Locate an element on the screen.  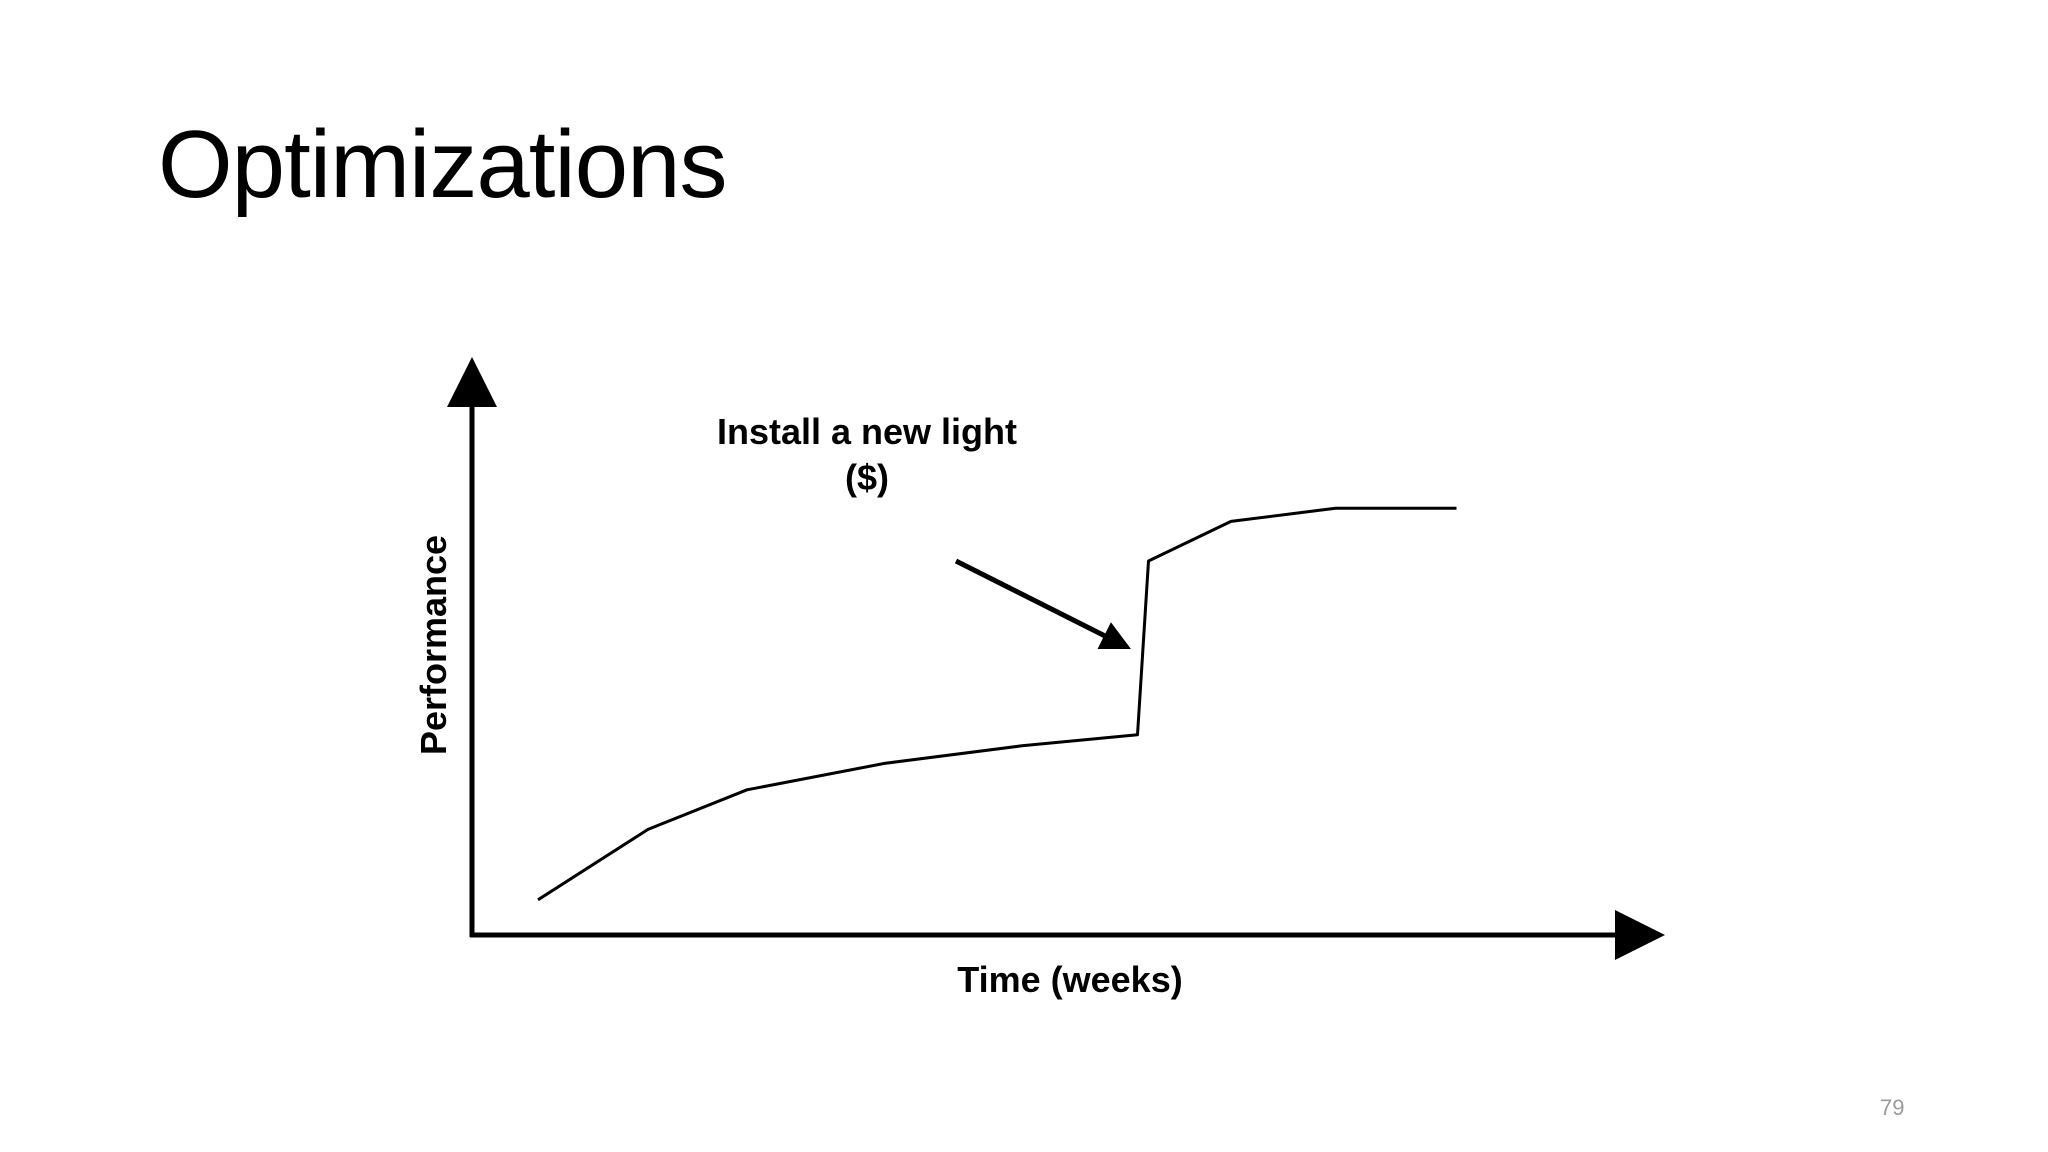
annotation-layer: Install a new light ($) is located at coordinates (924, 530).